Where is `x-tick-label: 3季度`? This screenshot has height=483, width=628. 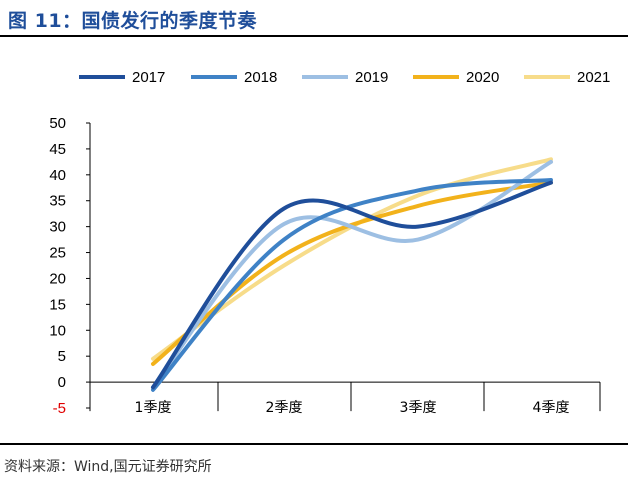
x-tick-label: 3季度 is located at coordinates (418, 408).